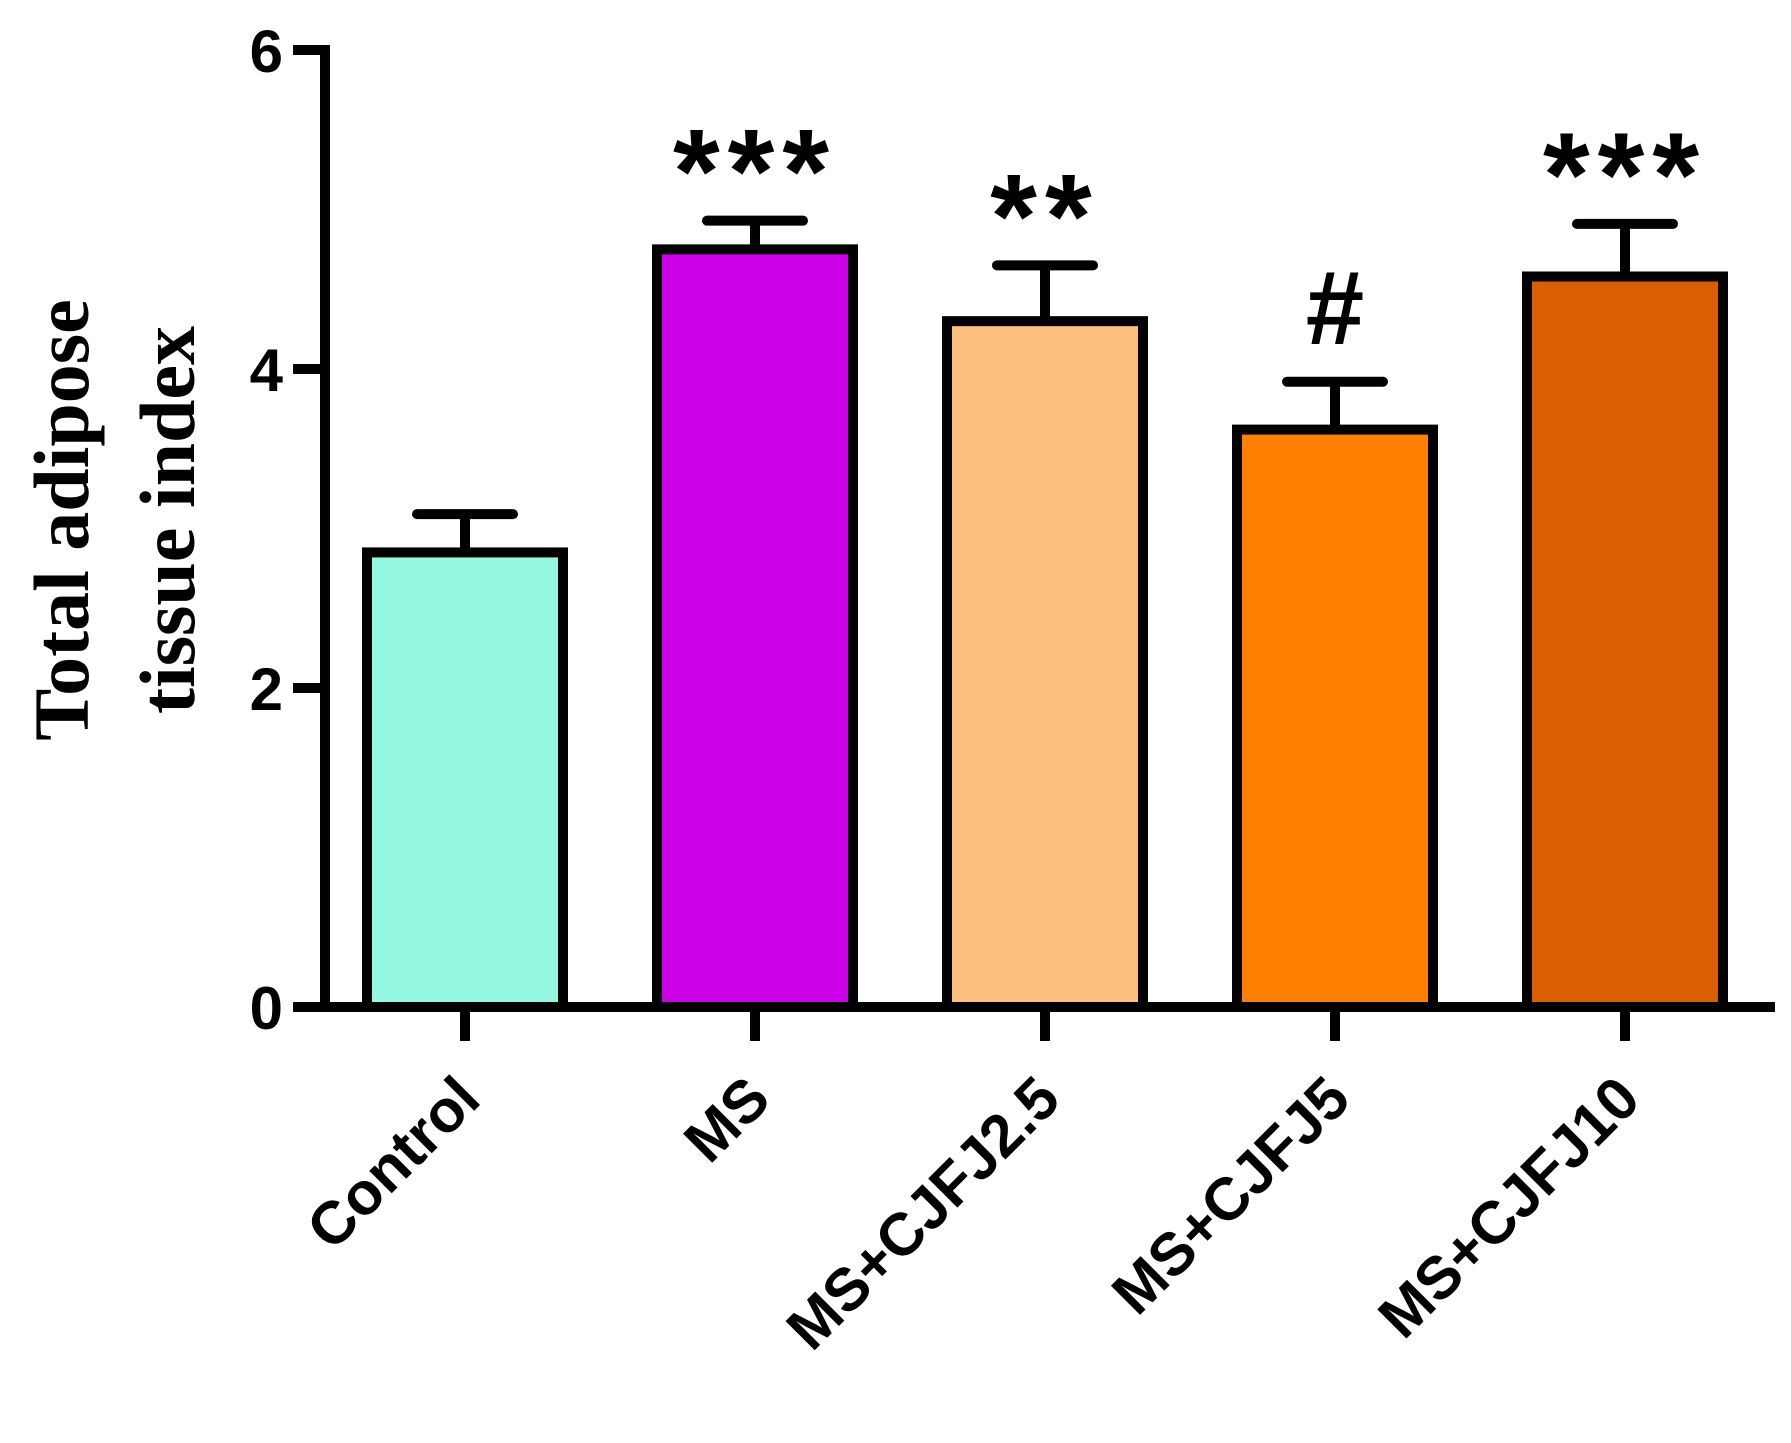  Describe the element at coordinates (114, 519) in the screenshot. I see `y-axis-title: Total adipose tissue index` at that location.